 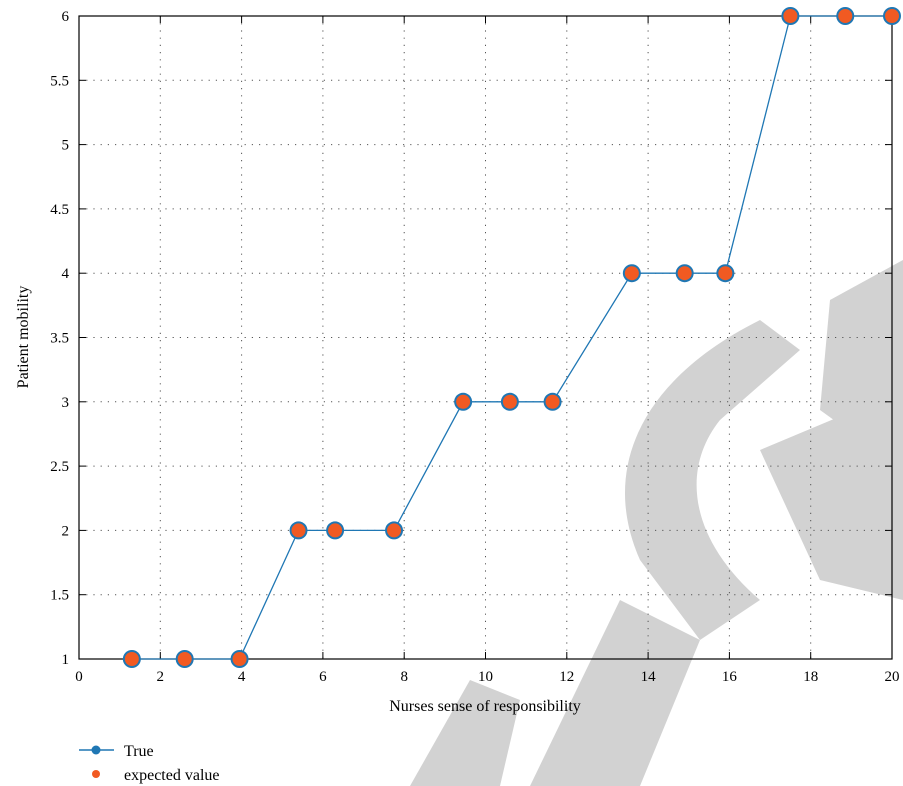 I want to click on x-tick-label-4: 8, so click(x=404, y=677).